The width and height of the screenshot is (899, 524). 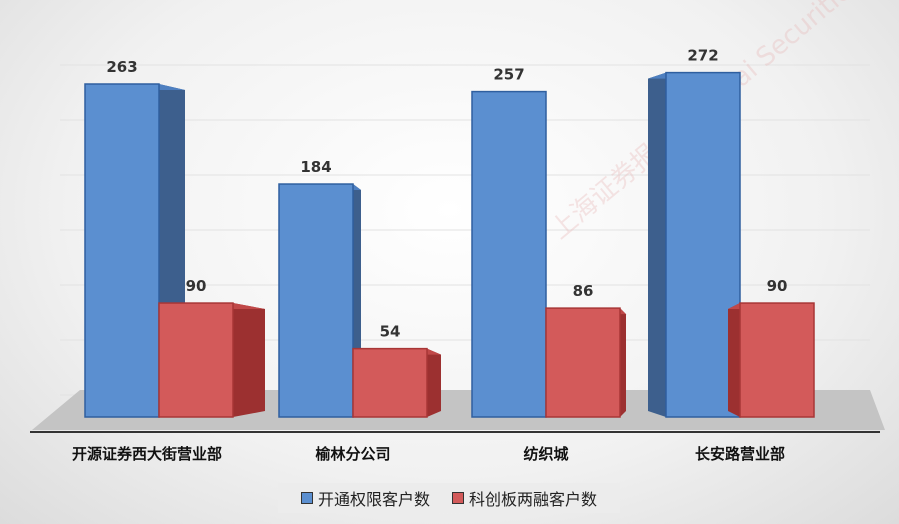 I want to click on legend-swatch-red, so click(x=458, y=498).